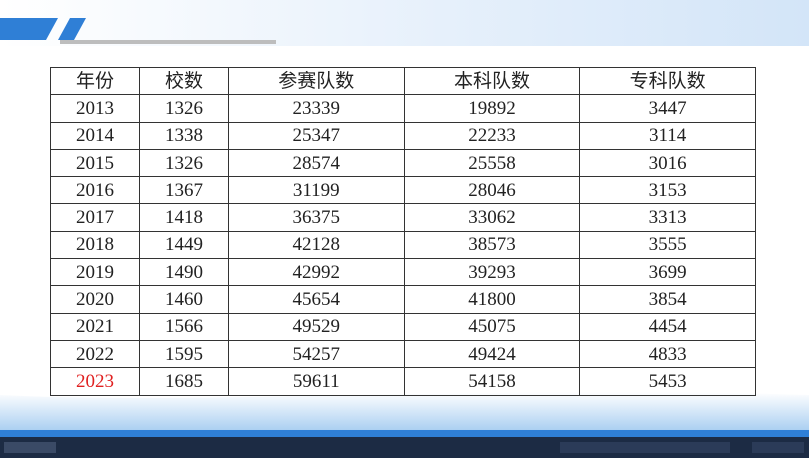  What do you see at coordinates (492, 190) in the screenshot?
I see `table-cell: 28046` at bounding box center [492, 190].